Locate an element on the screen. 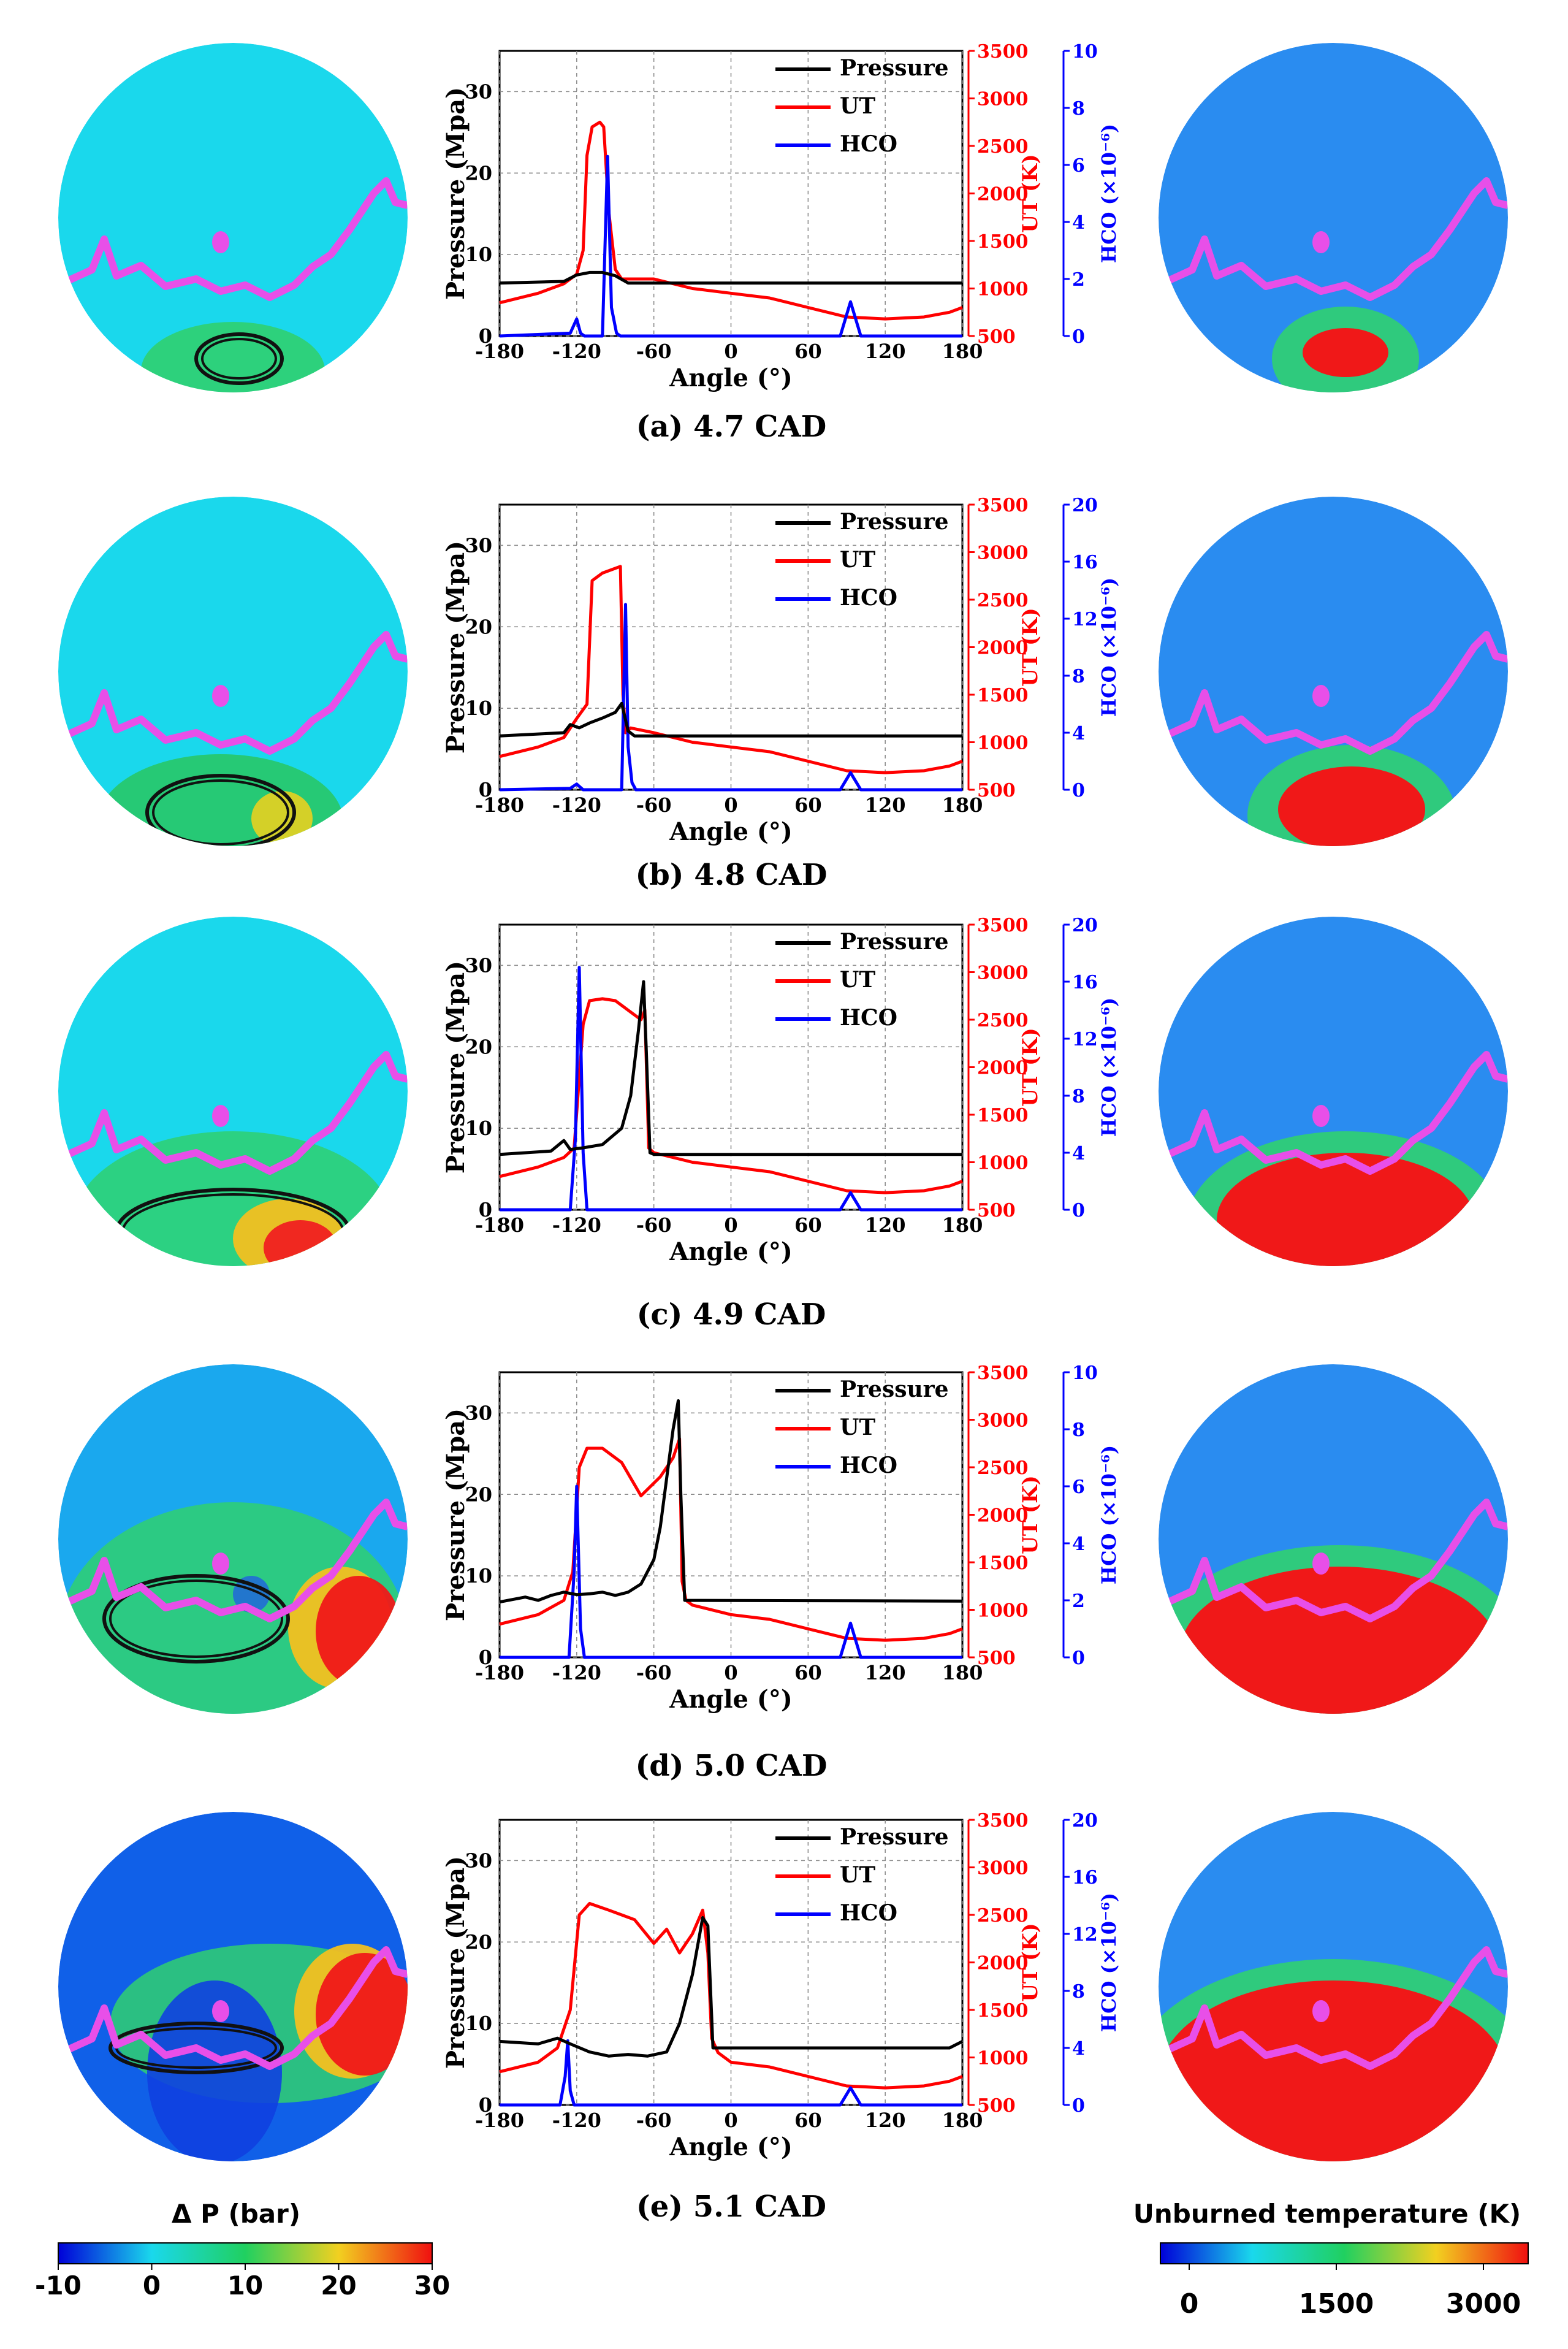 Image resolution: width=1568 pixels, height=2349 pixels. chart-1-xtick-label: 180 is located at coordinates (962, 805).